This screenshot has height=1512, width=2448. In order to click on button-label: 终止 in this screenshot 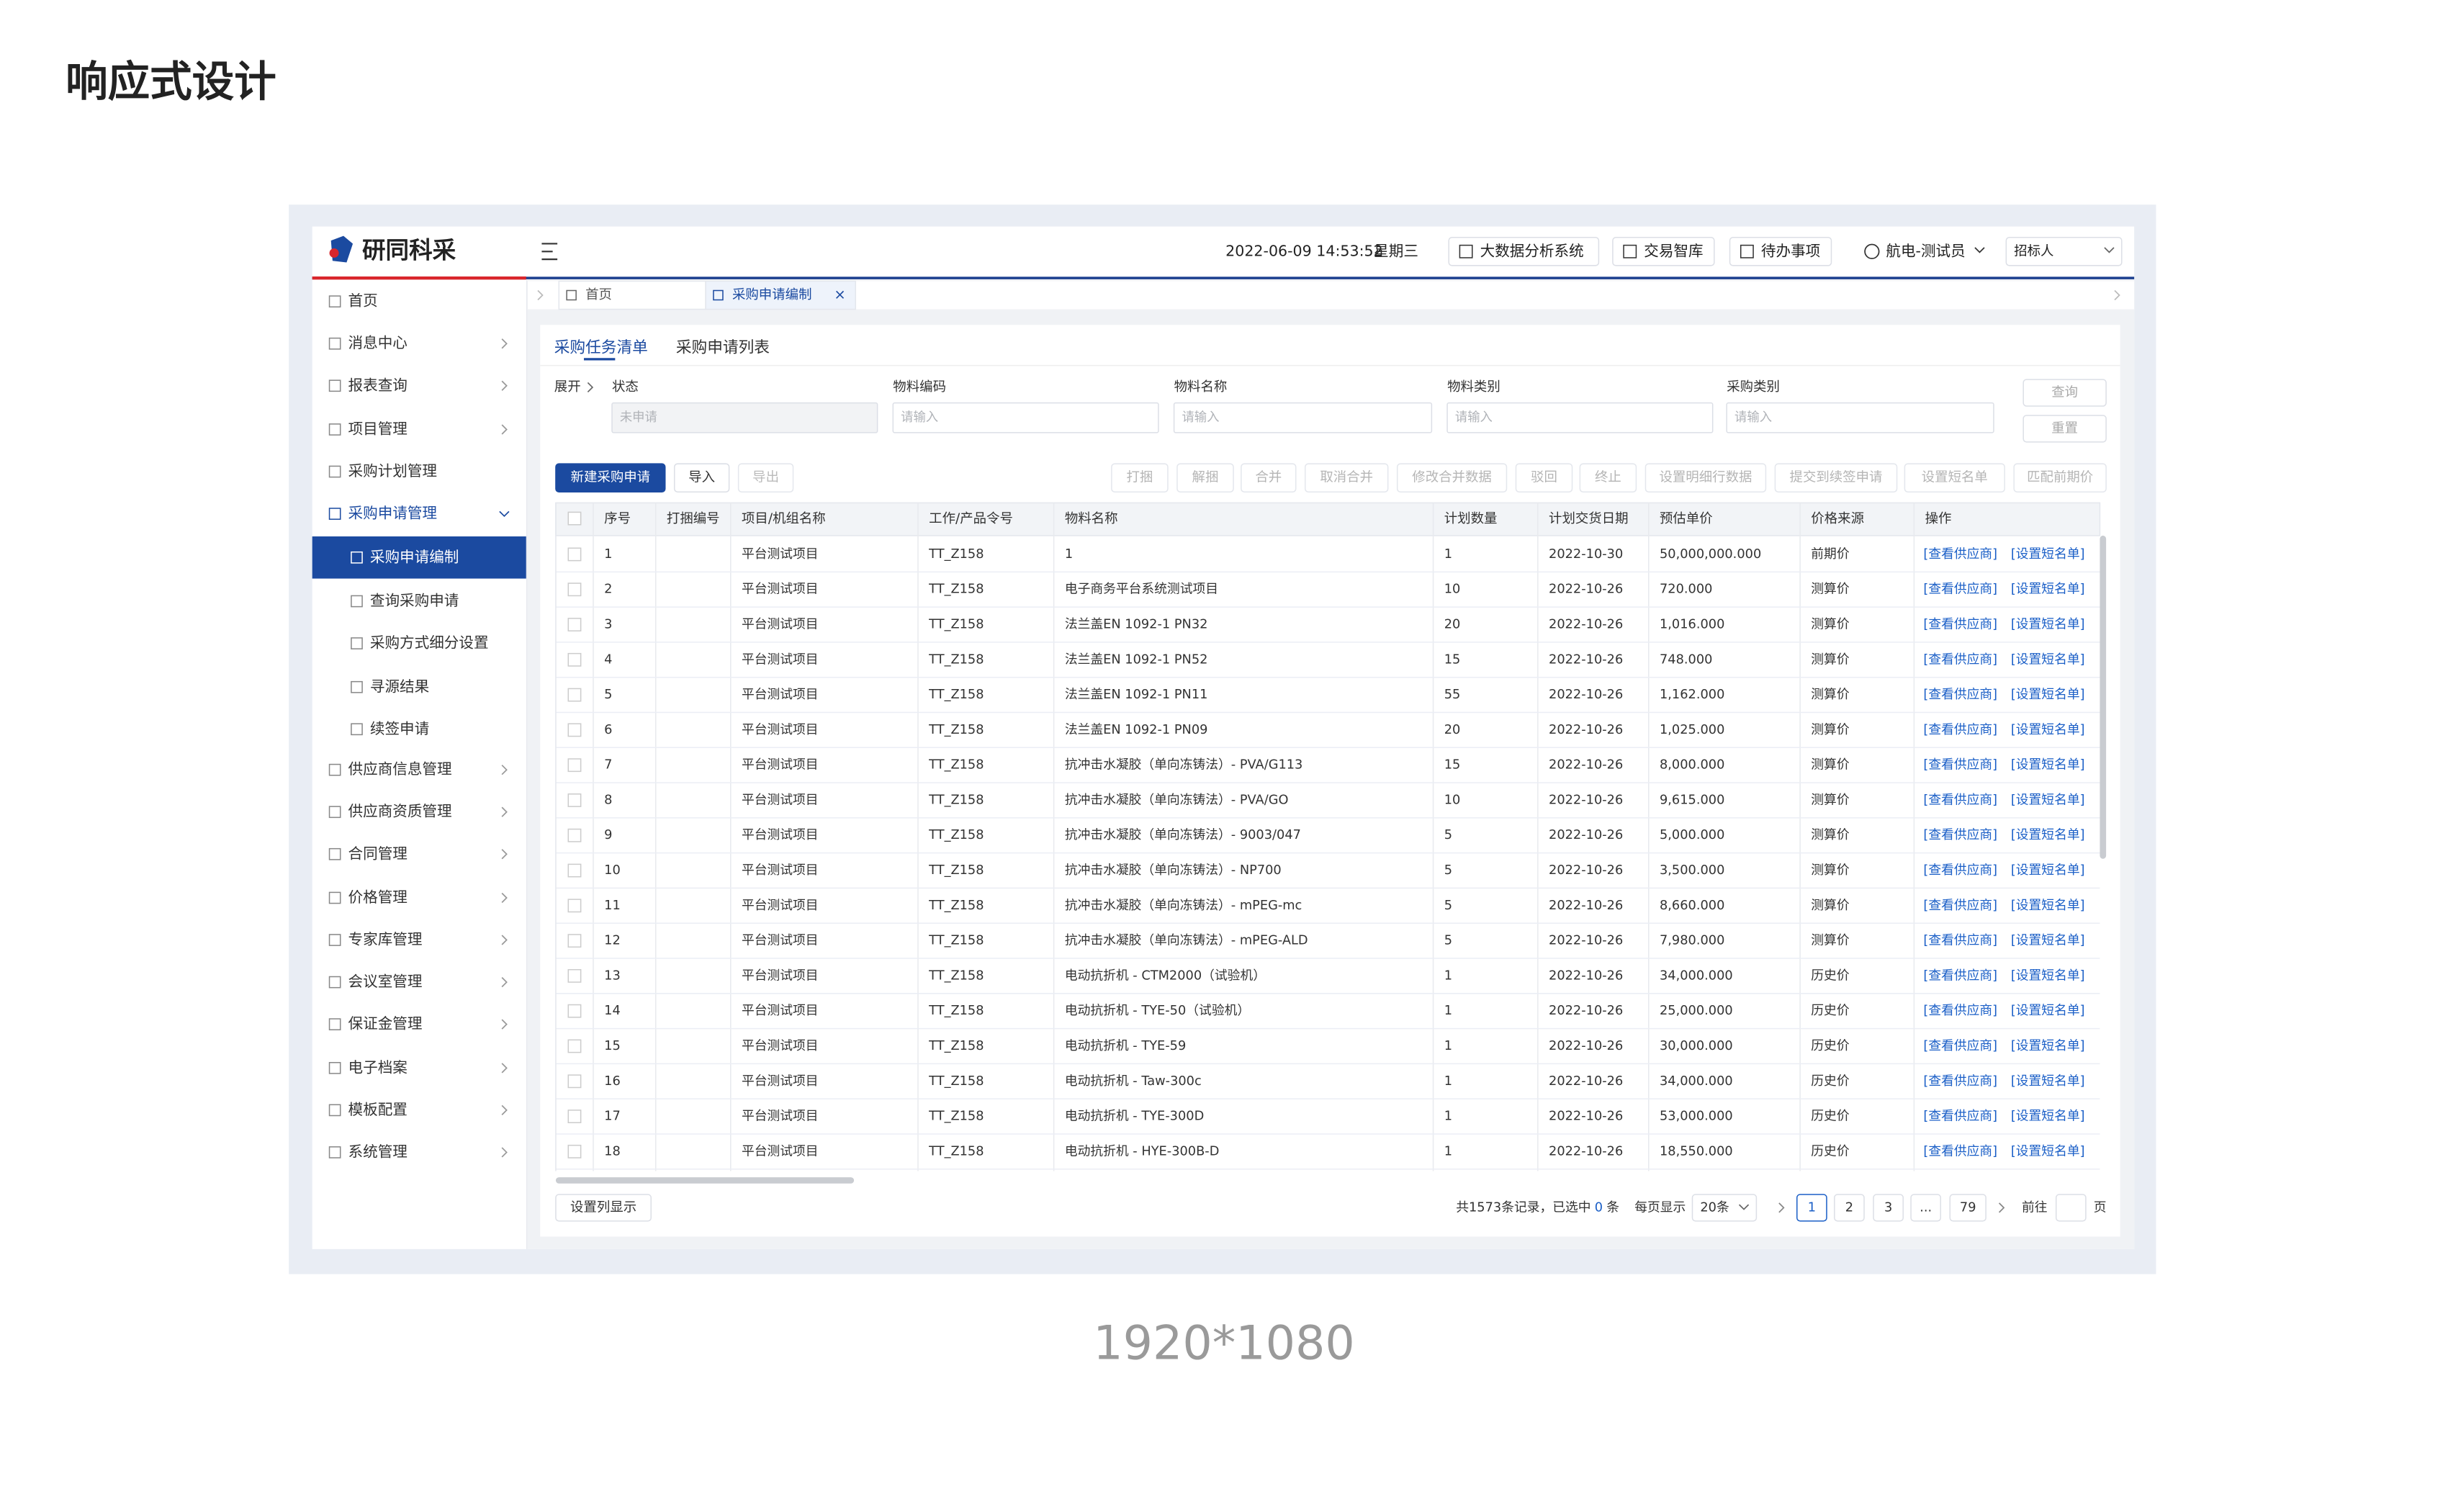, I will do `click(1608, 477)`.